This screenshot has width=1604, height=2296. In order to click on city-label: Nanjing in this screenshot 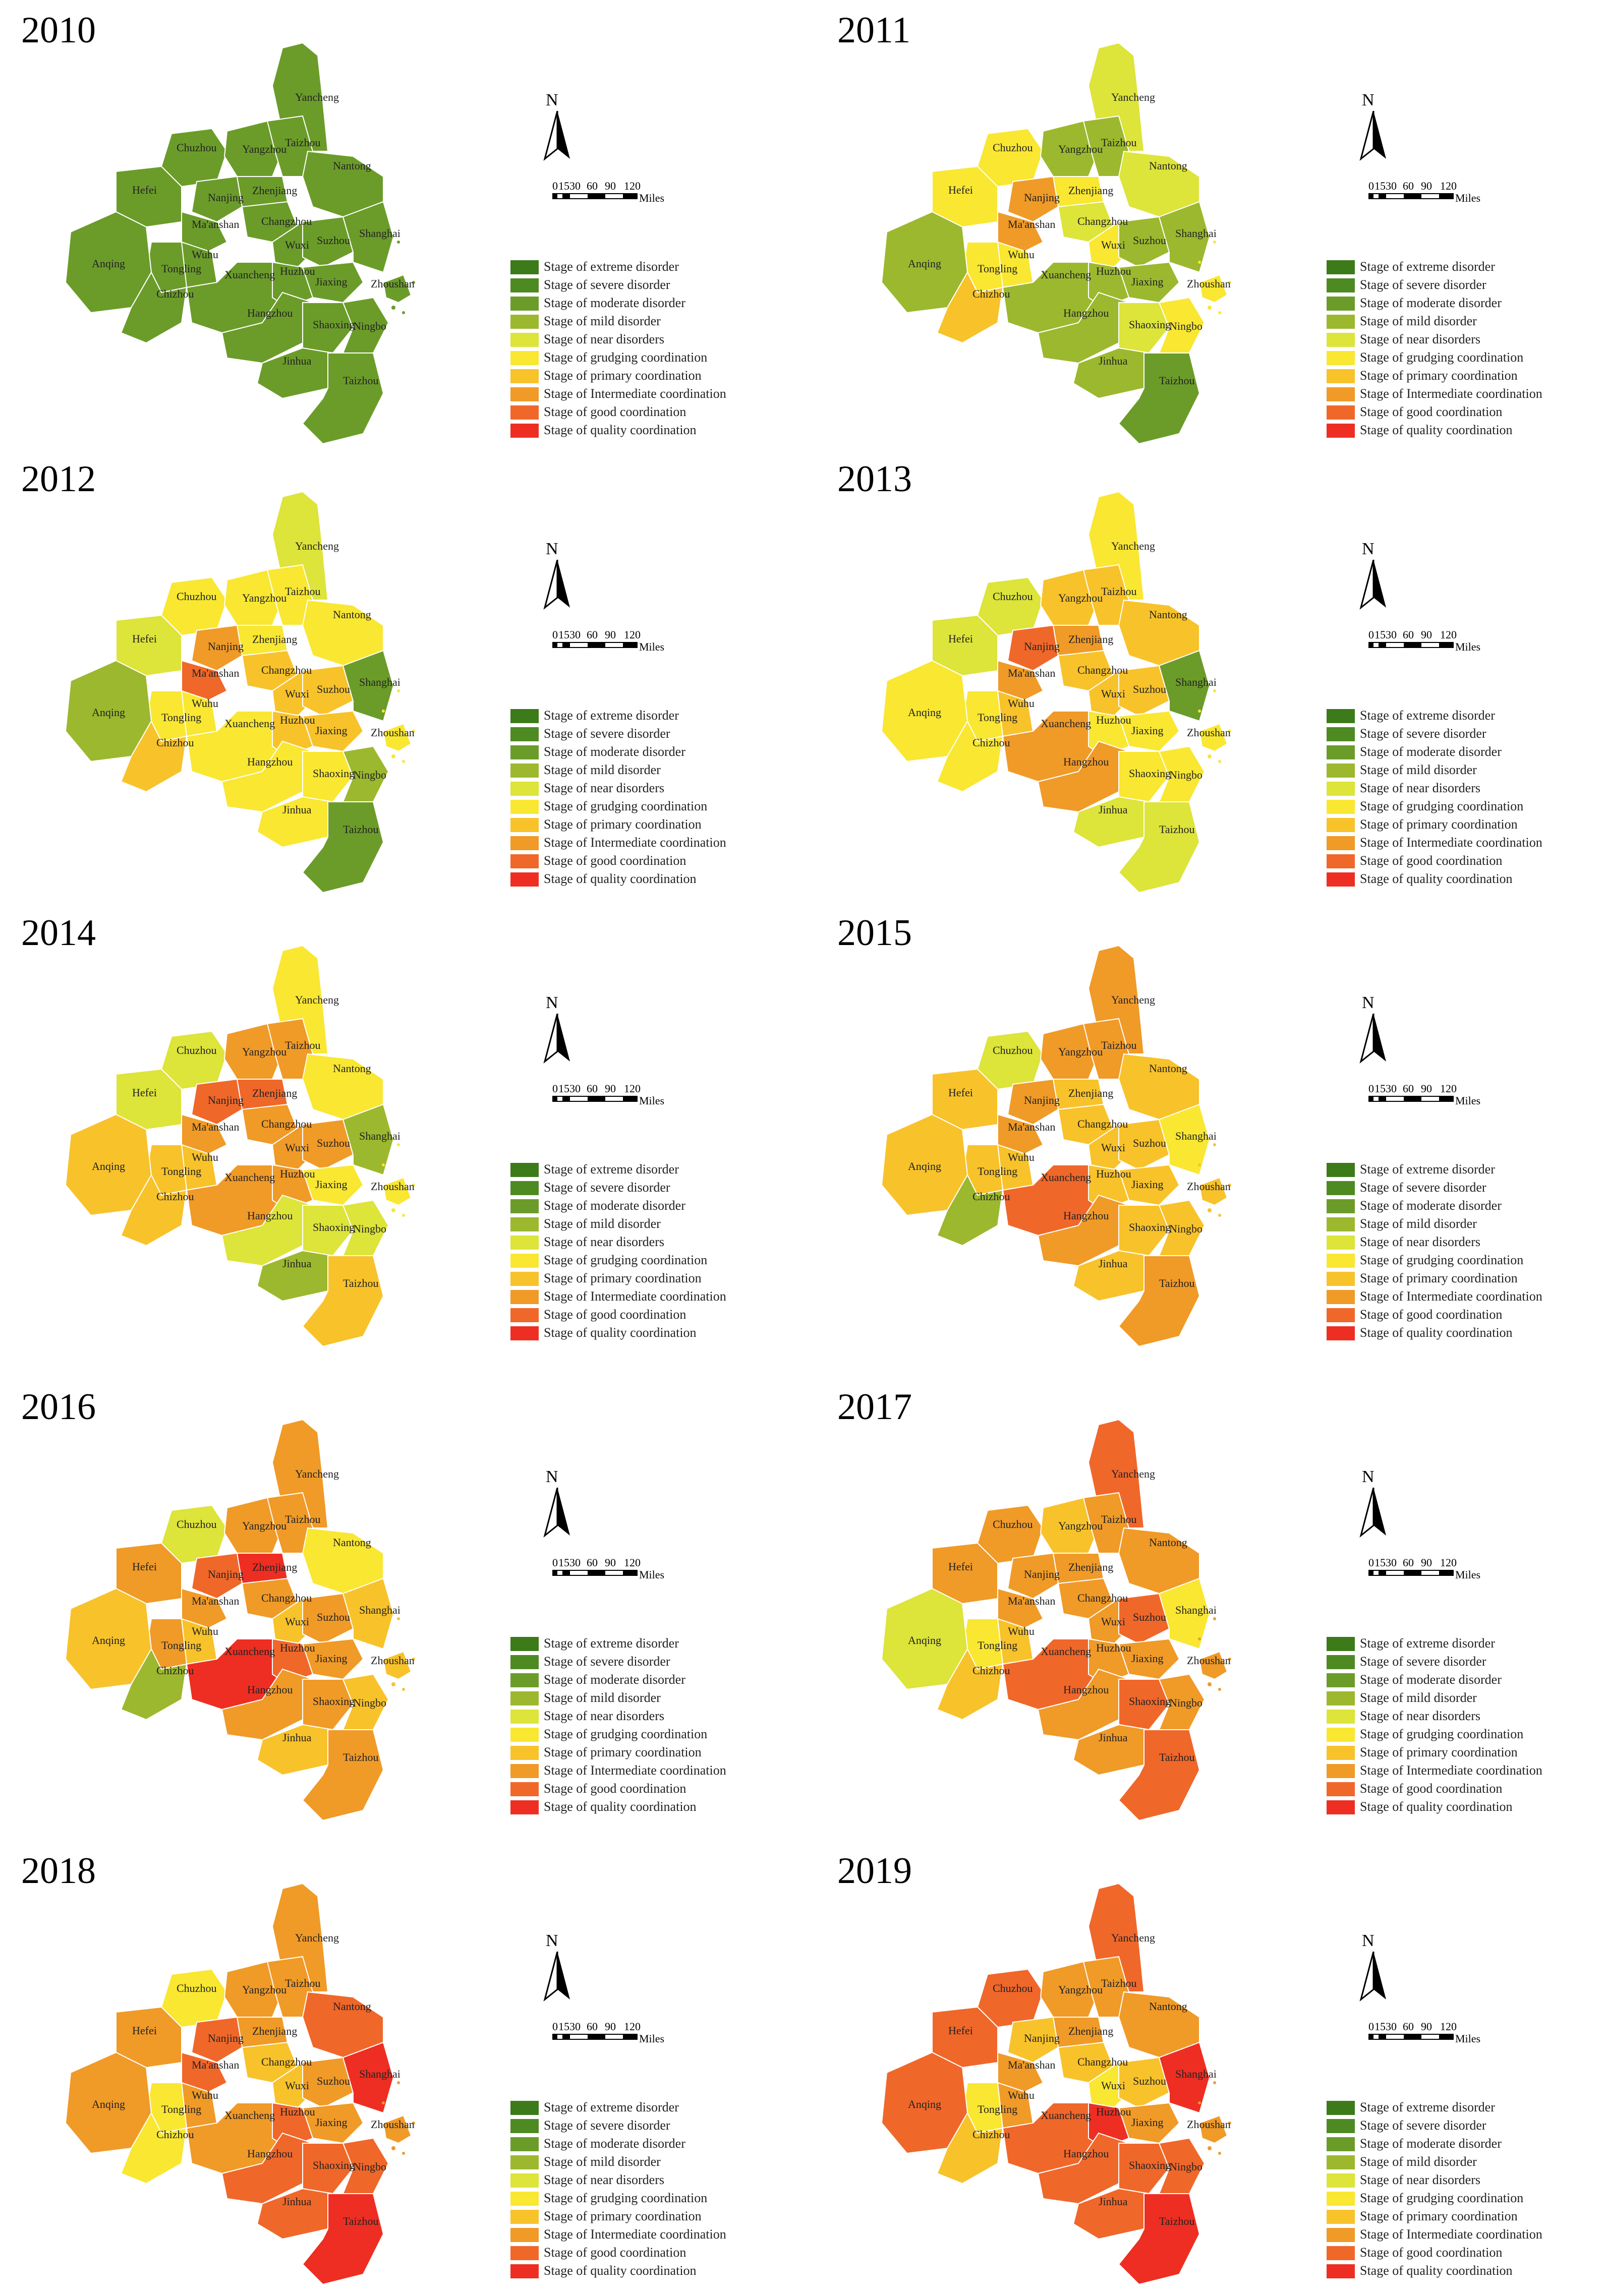, I will do `click(1042, 646)`.